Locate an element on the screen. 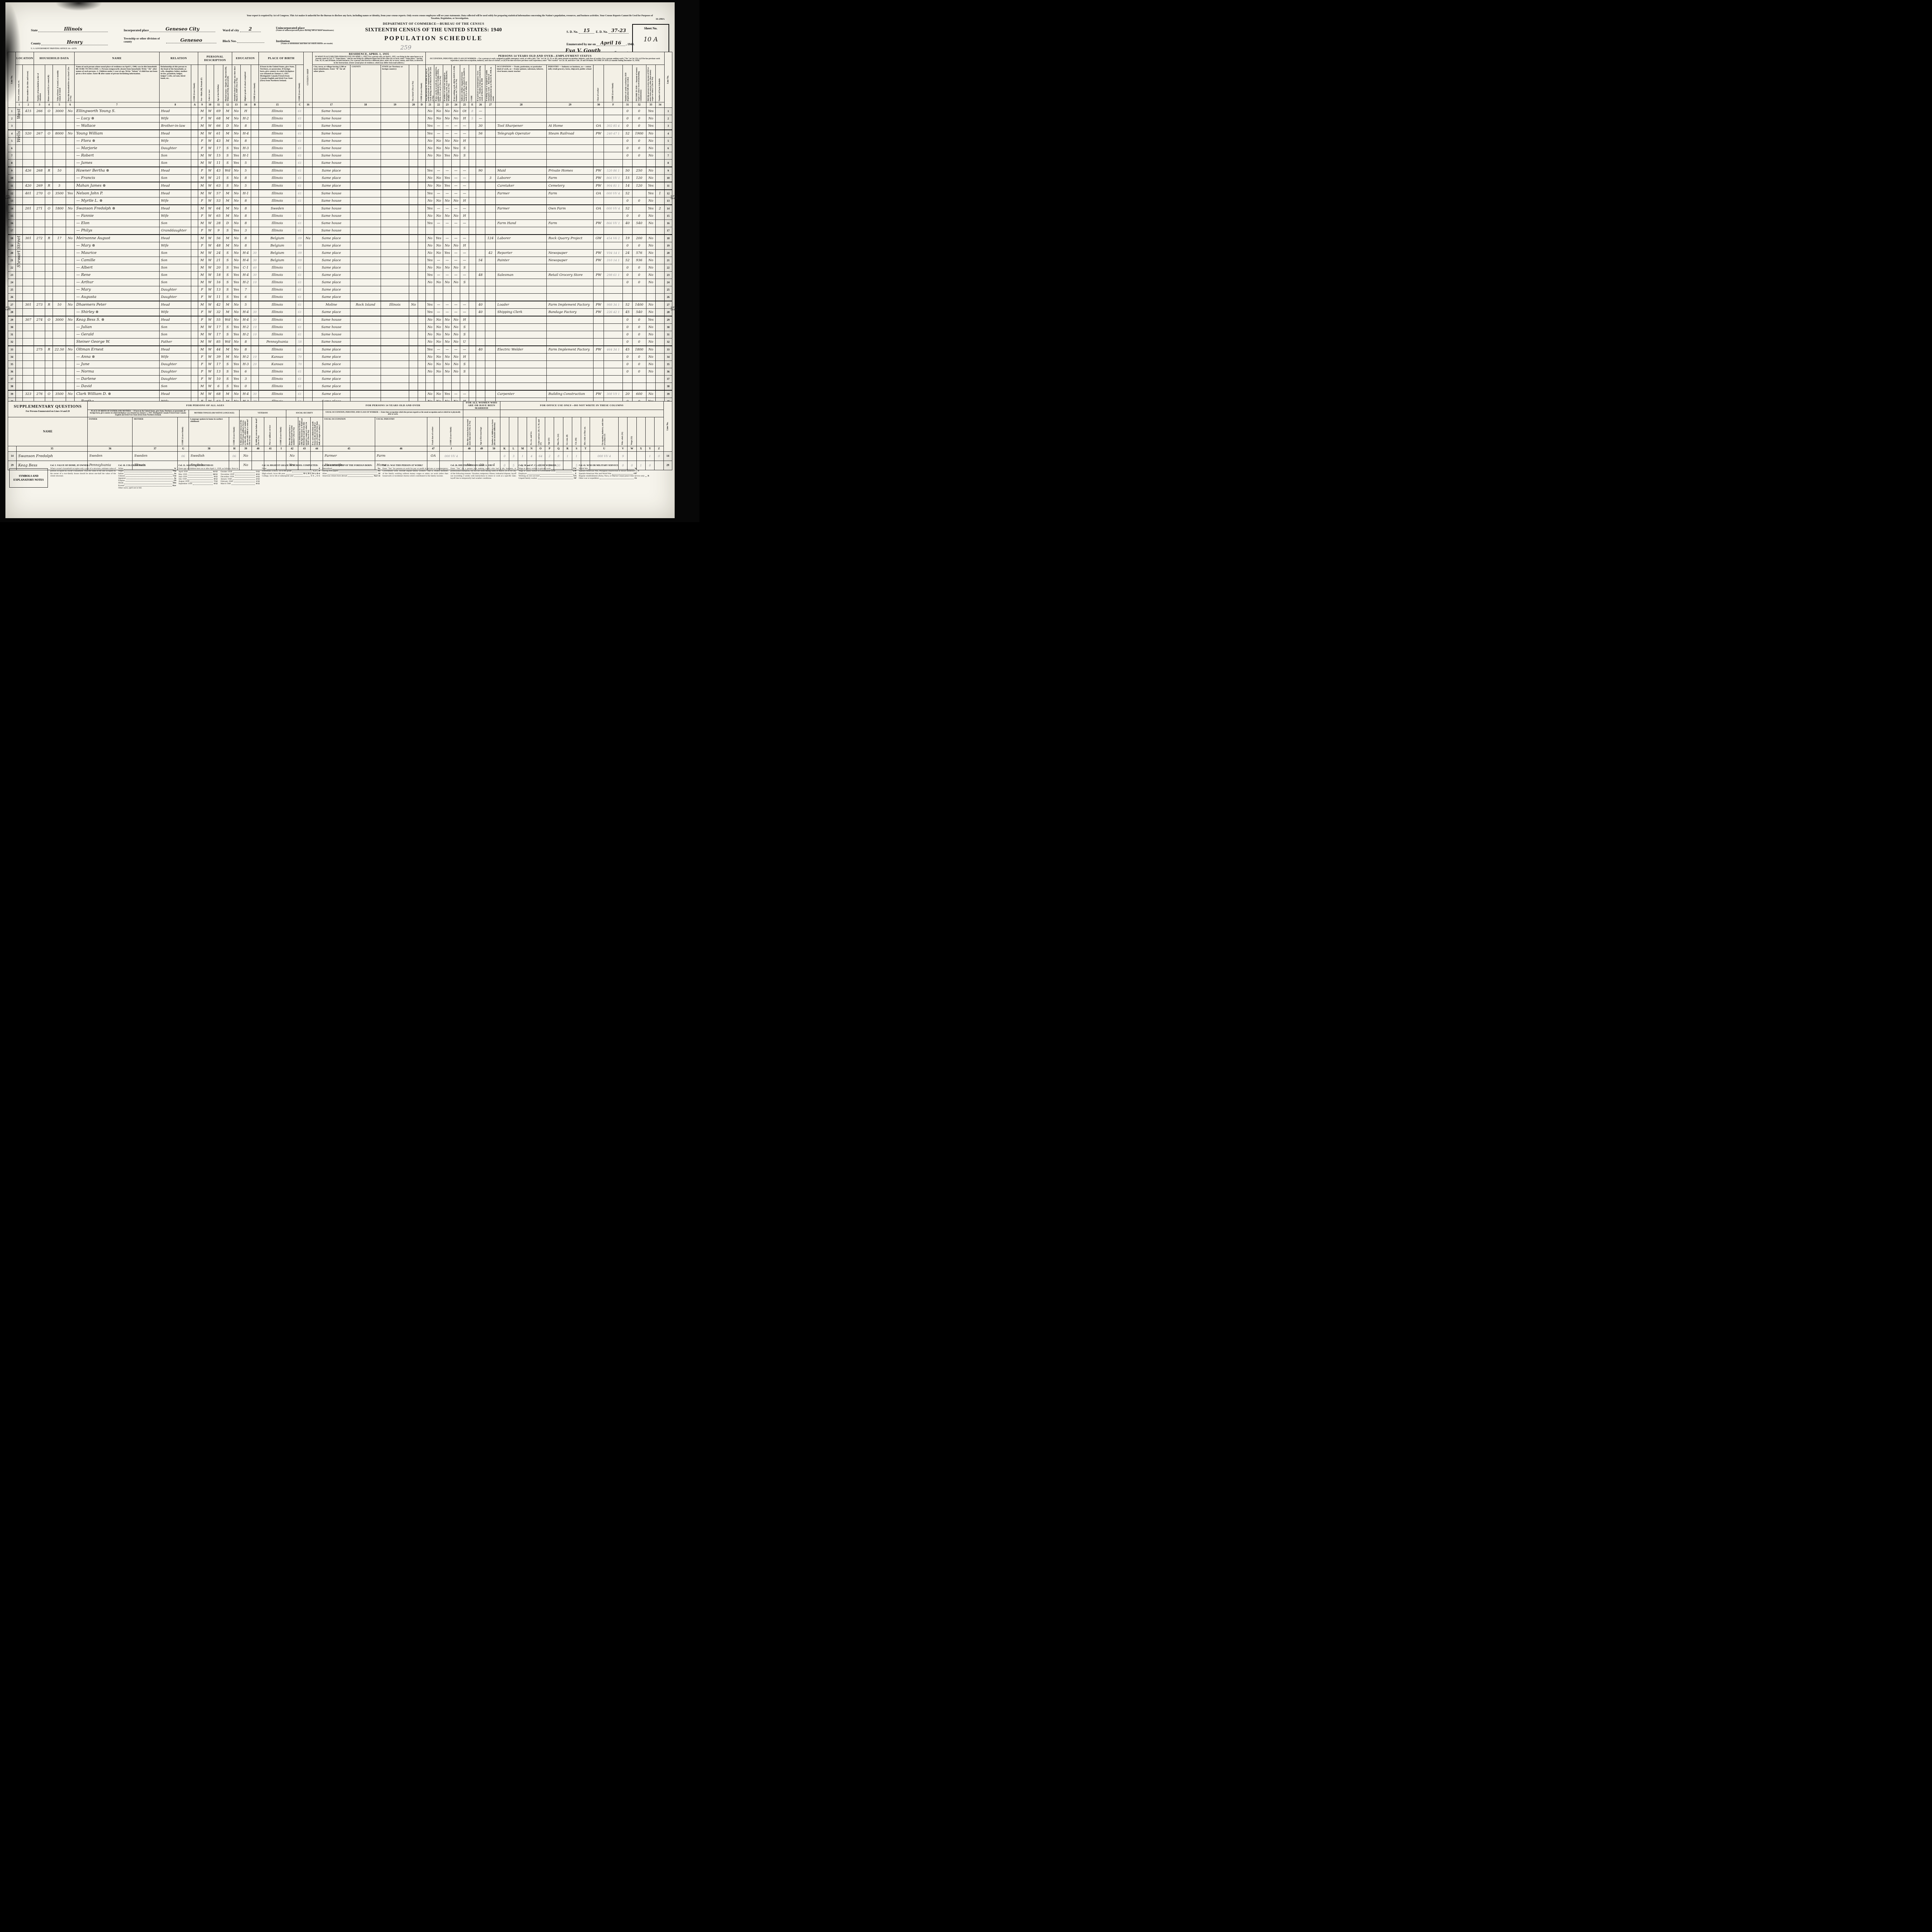 This screenshot has height=1932, width=1932. cell-36-22: No is located at coordinates (439, 372).